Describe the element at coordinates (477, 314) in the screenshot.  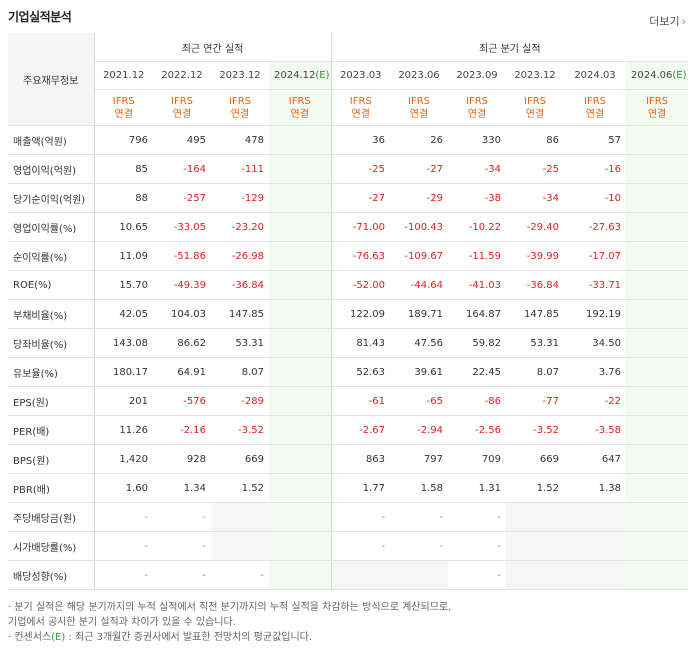
I see `table-cell: 164.87` at that location.